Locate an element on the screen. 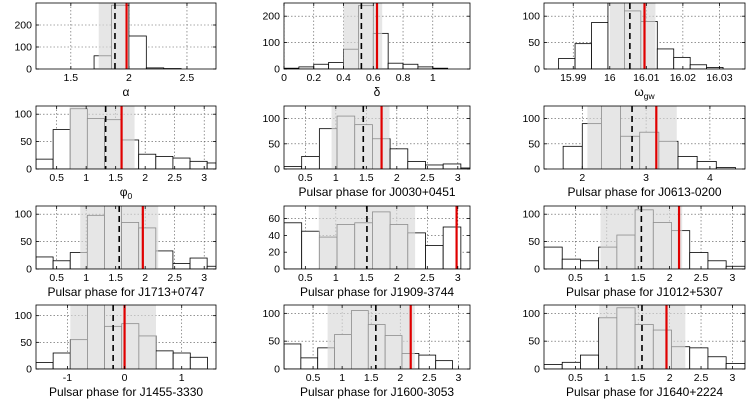 The width and height of the screenshot is (747, 406). y-tick-label: 60 is located at coordinates (274, 219).